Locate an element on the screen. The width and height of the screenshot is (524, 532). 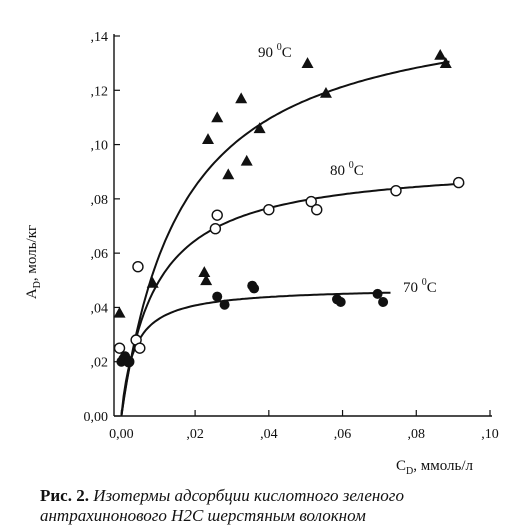
series-label-2: 80 0C is located at coordinates (347, 169).